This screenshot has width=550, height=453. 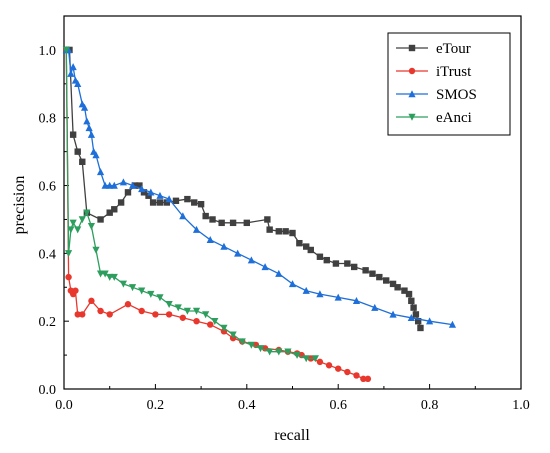 What do you see at coordinates (48, 322) in the screenshot?
I see `y-tick-label: 0.2` at bounding box center [48, 322].